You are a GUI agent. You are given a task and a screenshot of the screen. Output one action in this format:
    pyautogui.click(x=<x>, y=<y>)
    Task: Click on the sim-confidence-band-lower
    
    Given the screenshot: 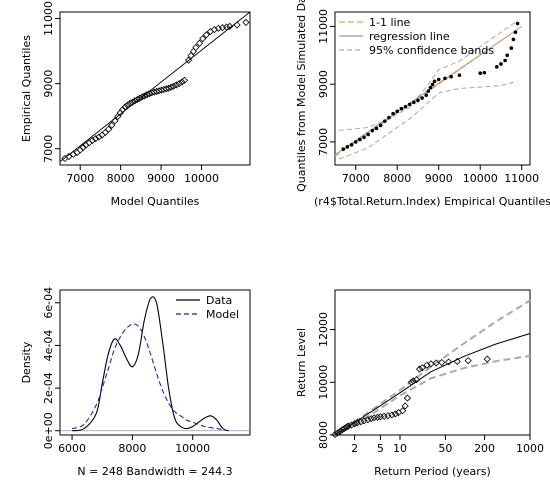 What is the action you would take?
    pyautogui.click(x=428, y=120)
    